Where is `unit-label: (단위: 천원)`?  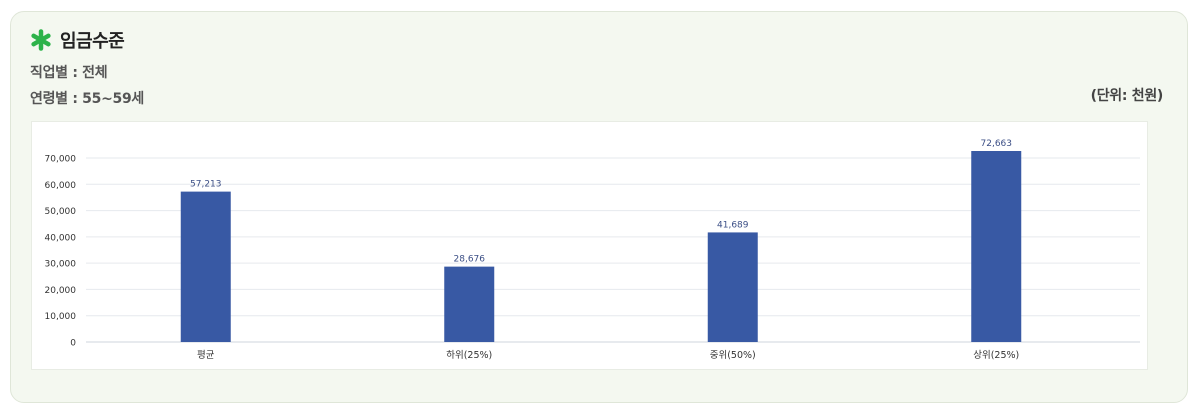
unit-label: (단위: 천원) is located at coordinates (1127, 96).